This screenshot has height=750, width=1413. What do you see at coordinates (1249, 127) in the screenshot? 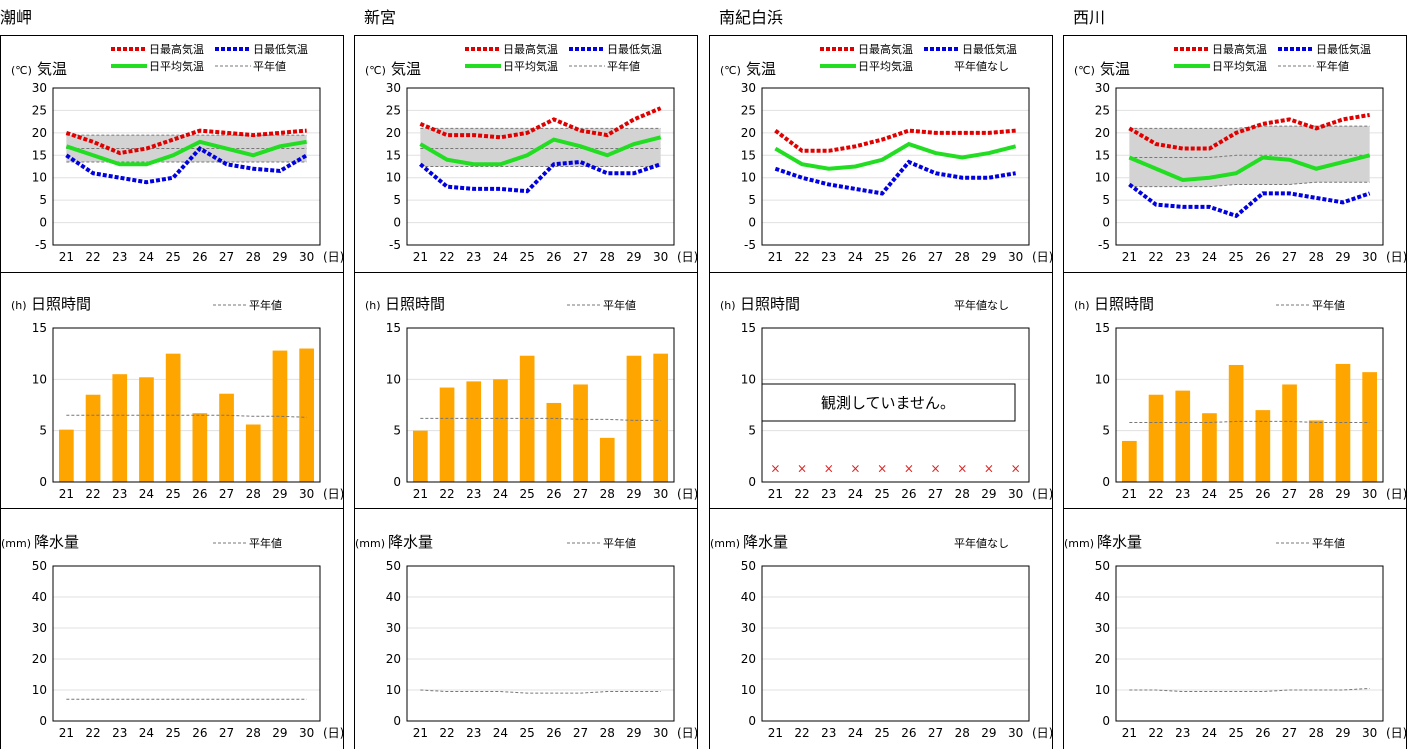
I see `normal-max-line` at bounding box center [1249, 127].